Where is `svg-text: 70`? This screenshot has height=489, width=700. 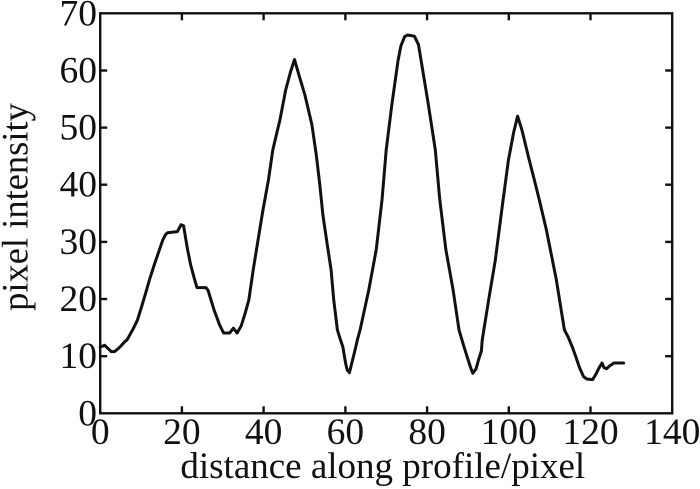
svg-text: 70 is located at coordinates (79, 17).